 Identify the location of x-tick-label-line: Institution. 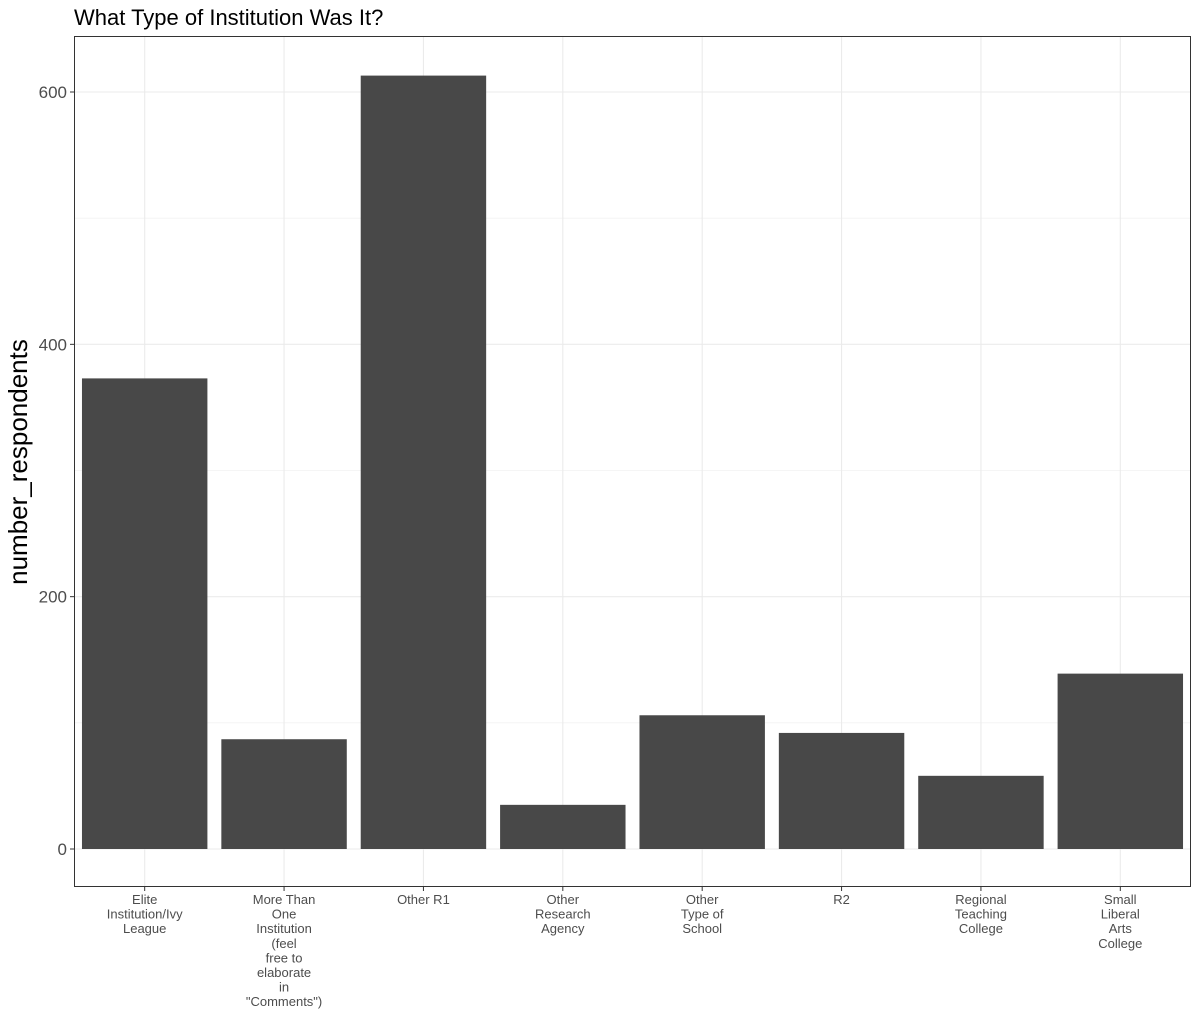
(284, 928).